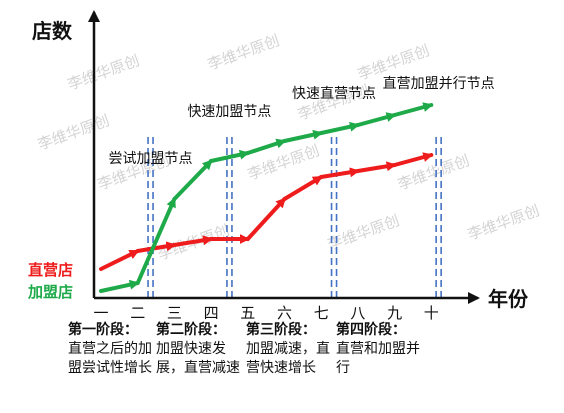  What do you see at coordinates (151, 159) in the screenshot?
I see `node-annotation: 尝试加盟节点` at bounding box center [151, 159].